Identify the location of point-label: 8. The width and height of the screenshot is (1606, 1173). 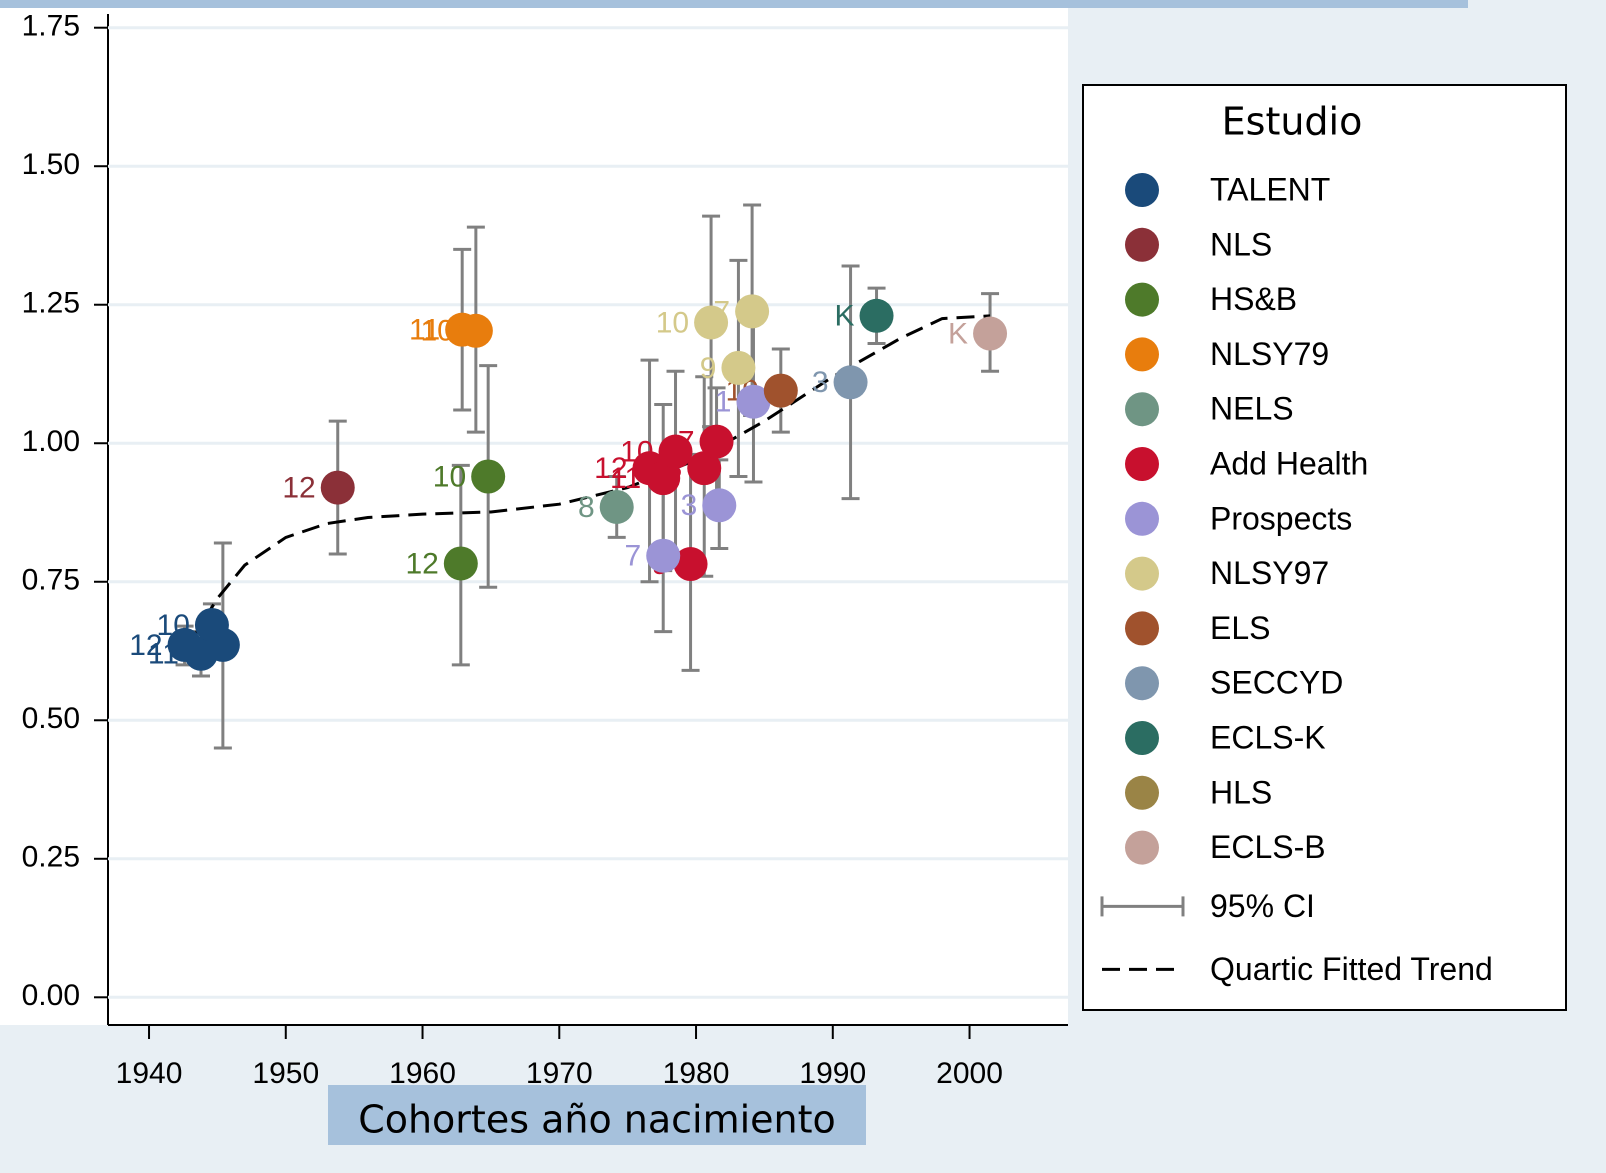
(586, 507).